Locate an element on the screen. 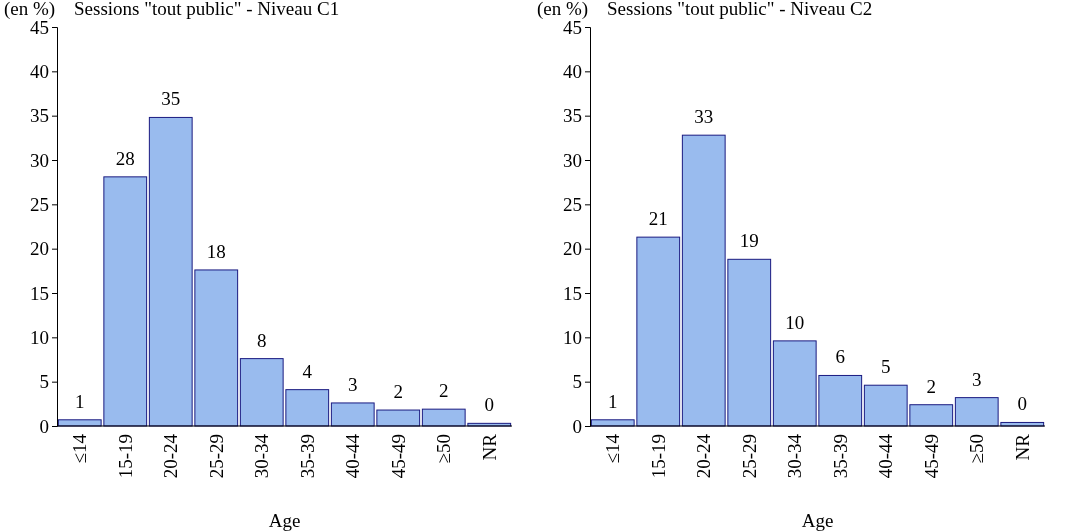 This screenshot has width=1077, height=532. data-label: 28 is located at coordinates (125, 158).